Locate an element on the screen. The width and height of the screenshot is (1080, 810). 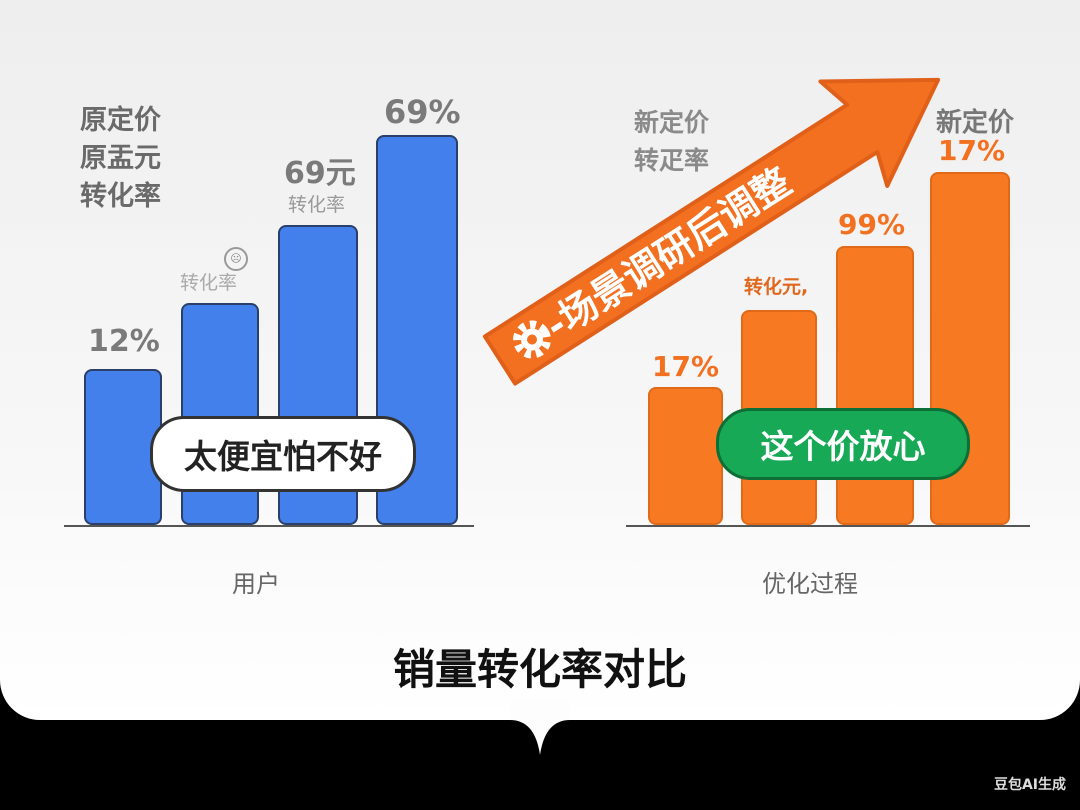
bar-label: 99% is located at coordinates (872, 224).